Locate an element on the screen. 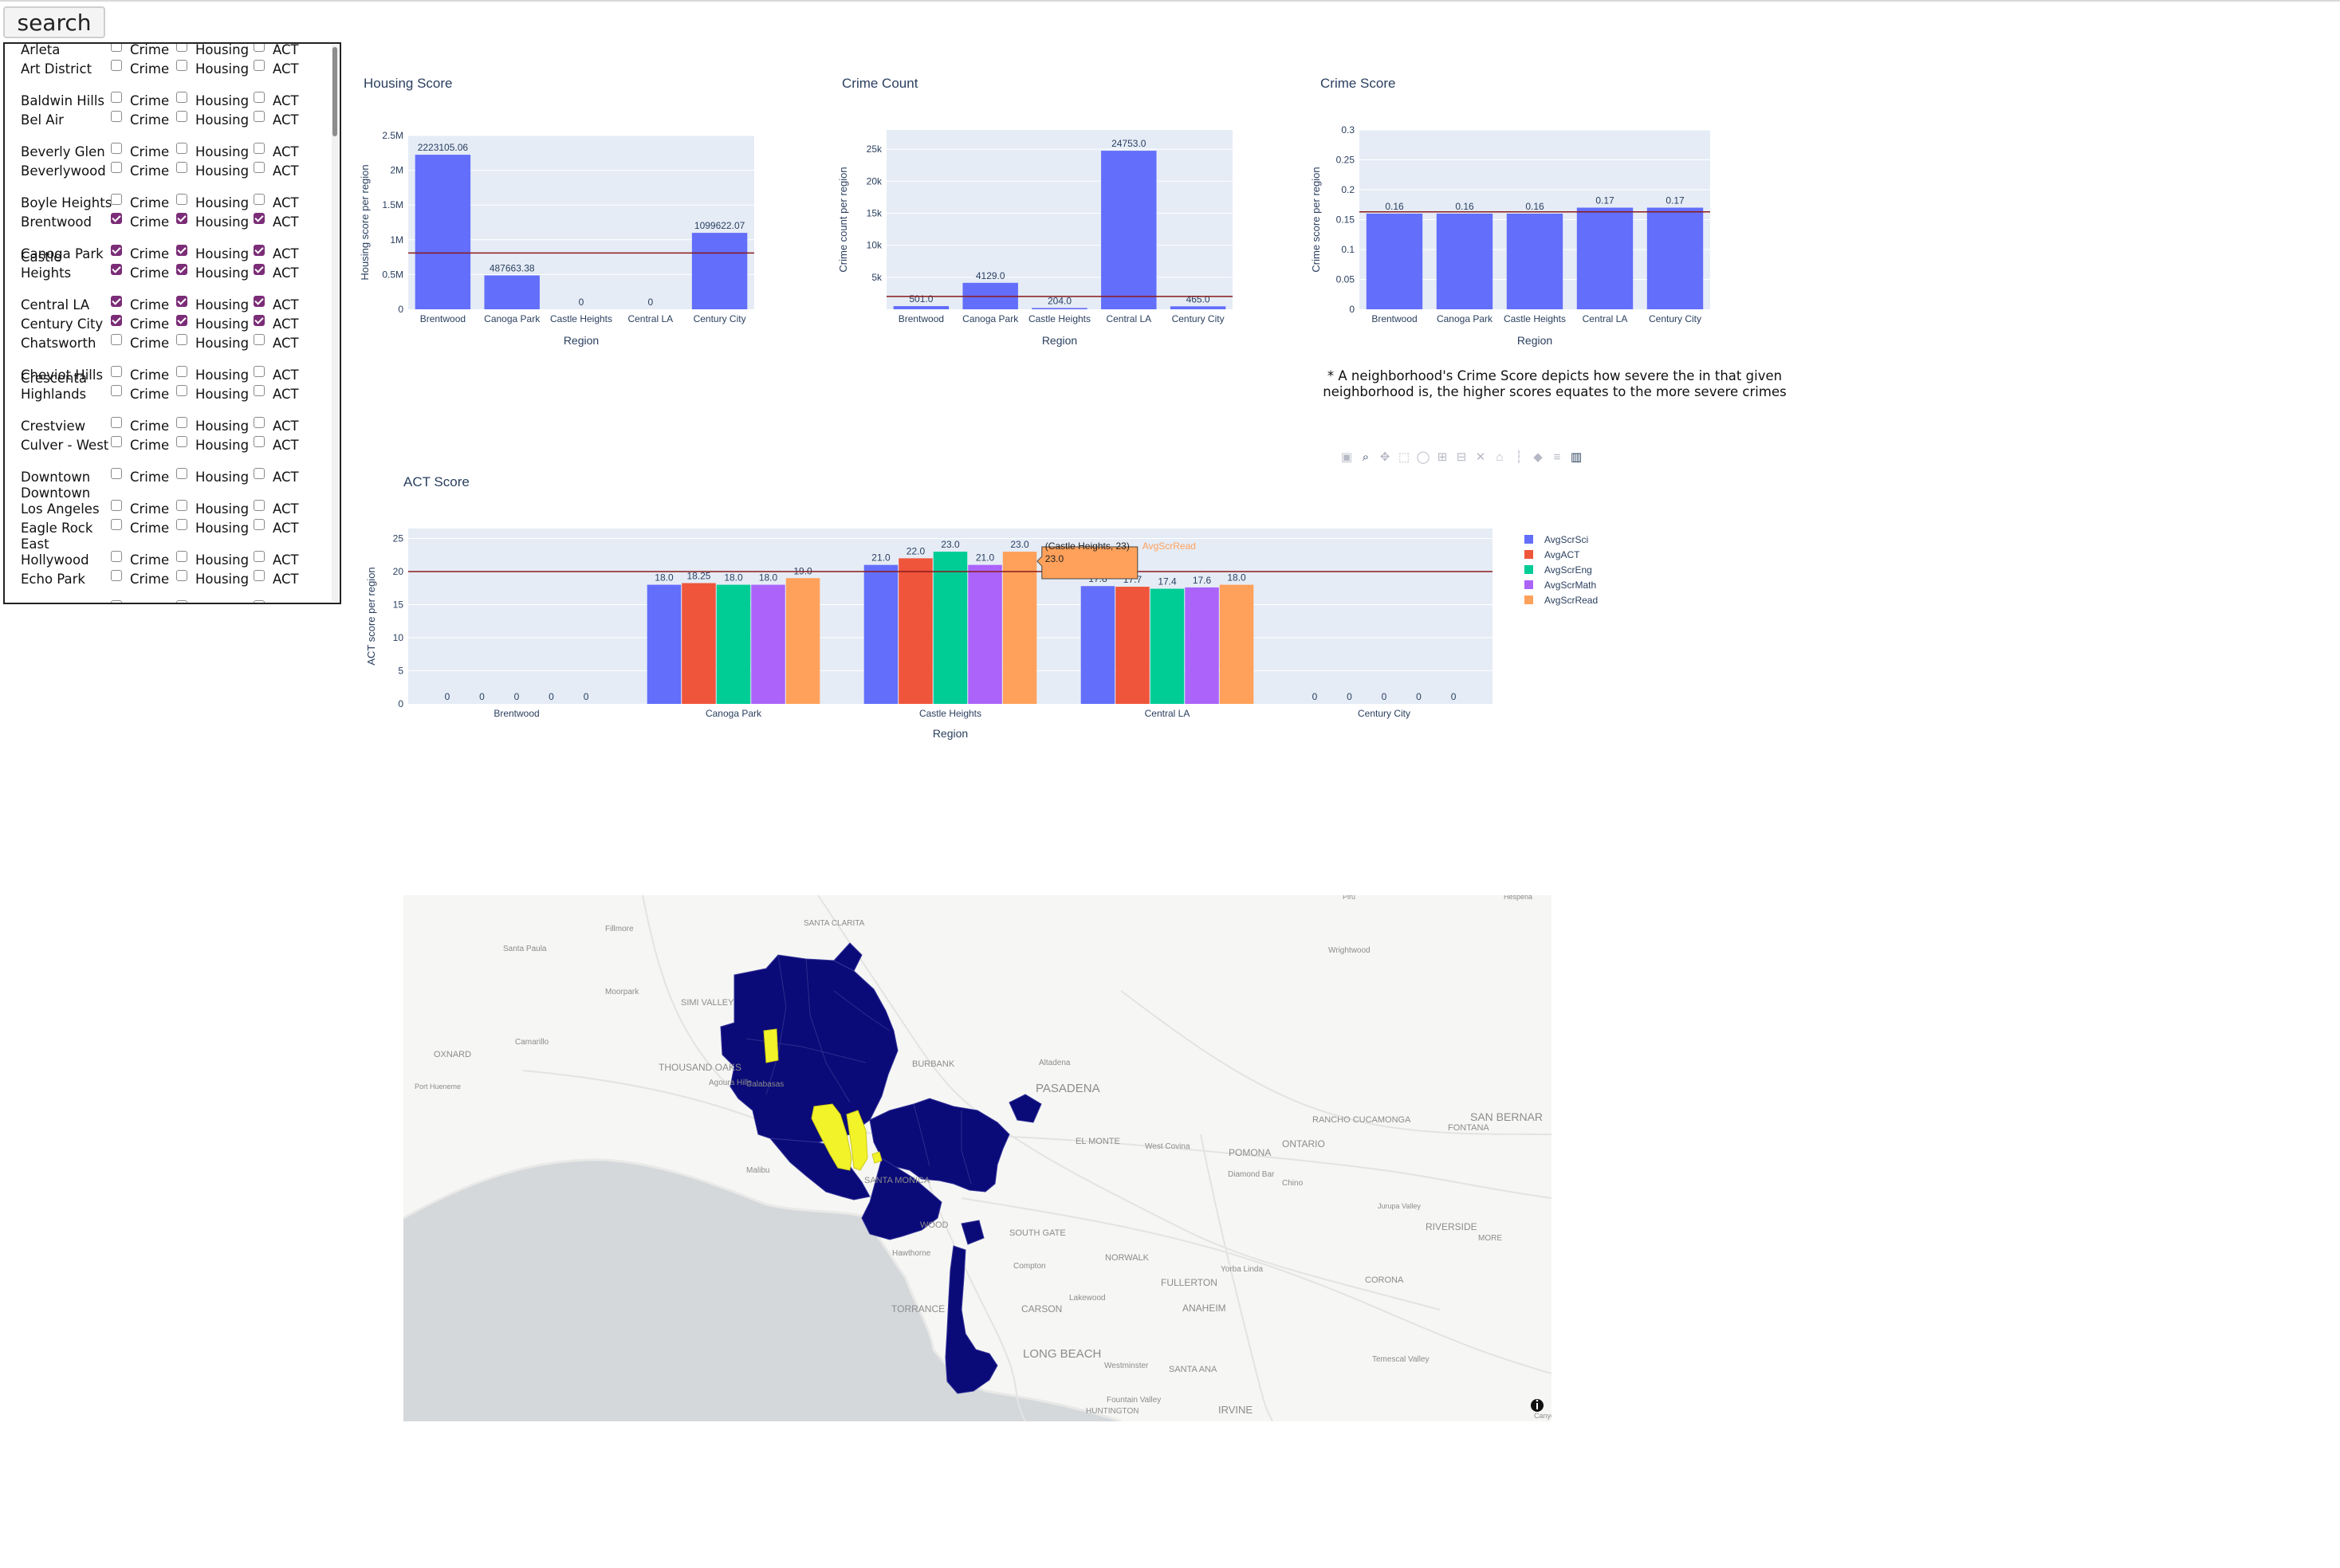  legend-item: AvgScrEng is located at coordinates (1558, 570).